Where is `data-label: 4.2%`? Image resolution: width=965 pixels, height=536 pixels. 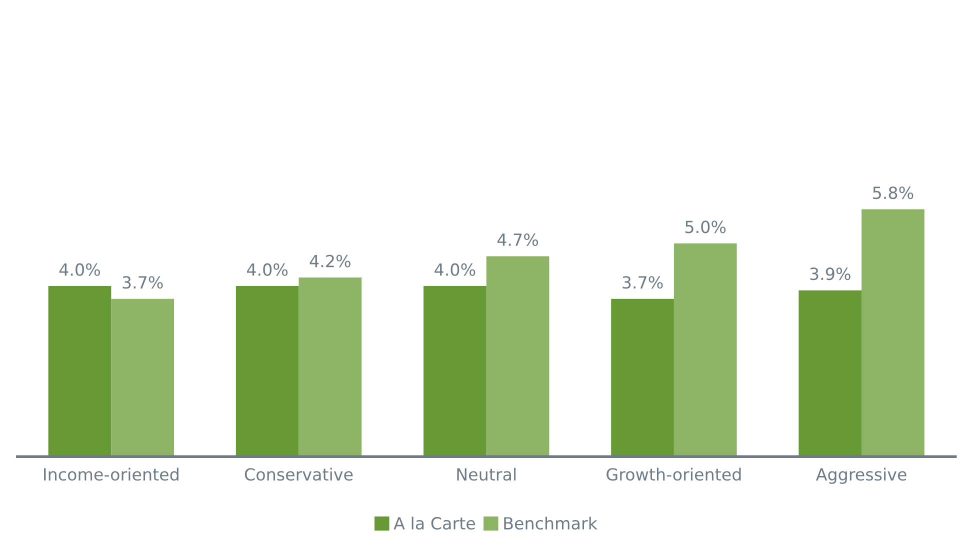
data-label: 4.2% is located at coordinates (330, 261).